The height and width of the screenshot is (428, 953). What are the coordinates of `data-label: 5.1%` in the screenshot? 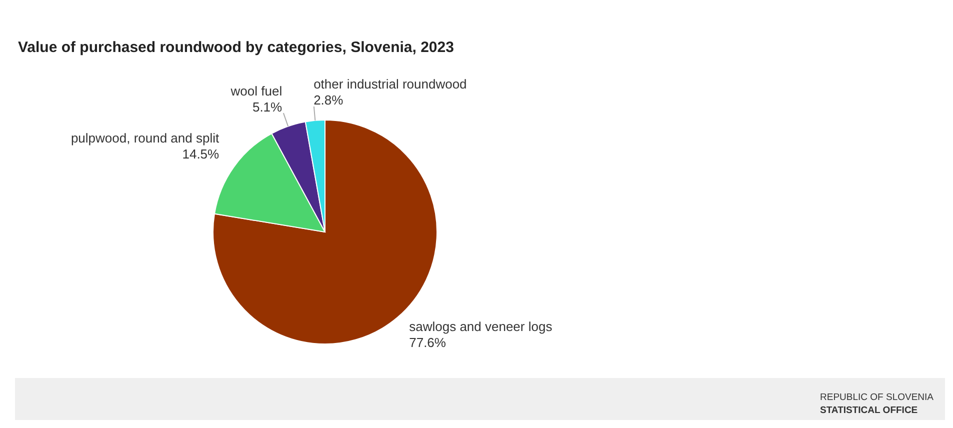 It's located at (267, 106).